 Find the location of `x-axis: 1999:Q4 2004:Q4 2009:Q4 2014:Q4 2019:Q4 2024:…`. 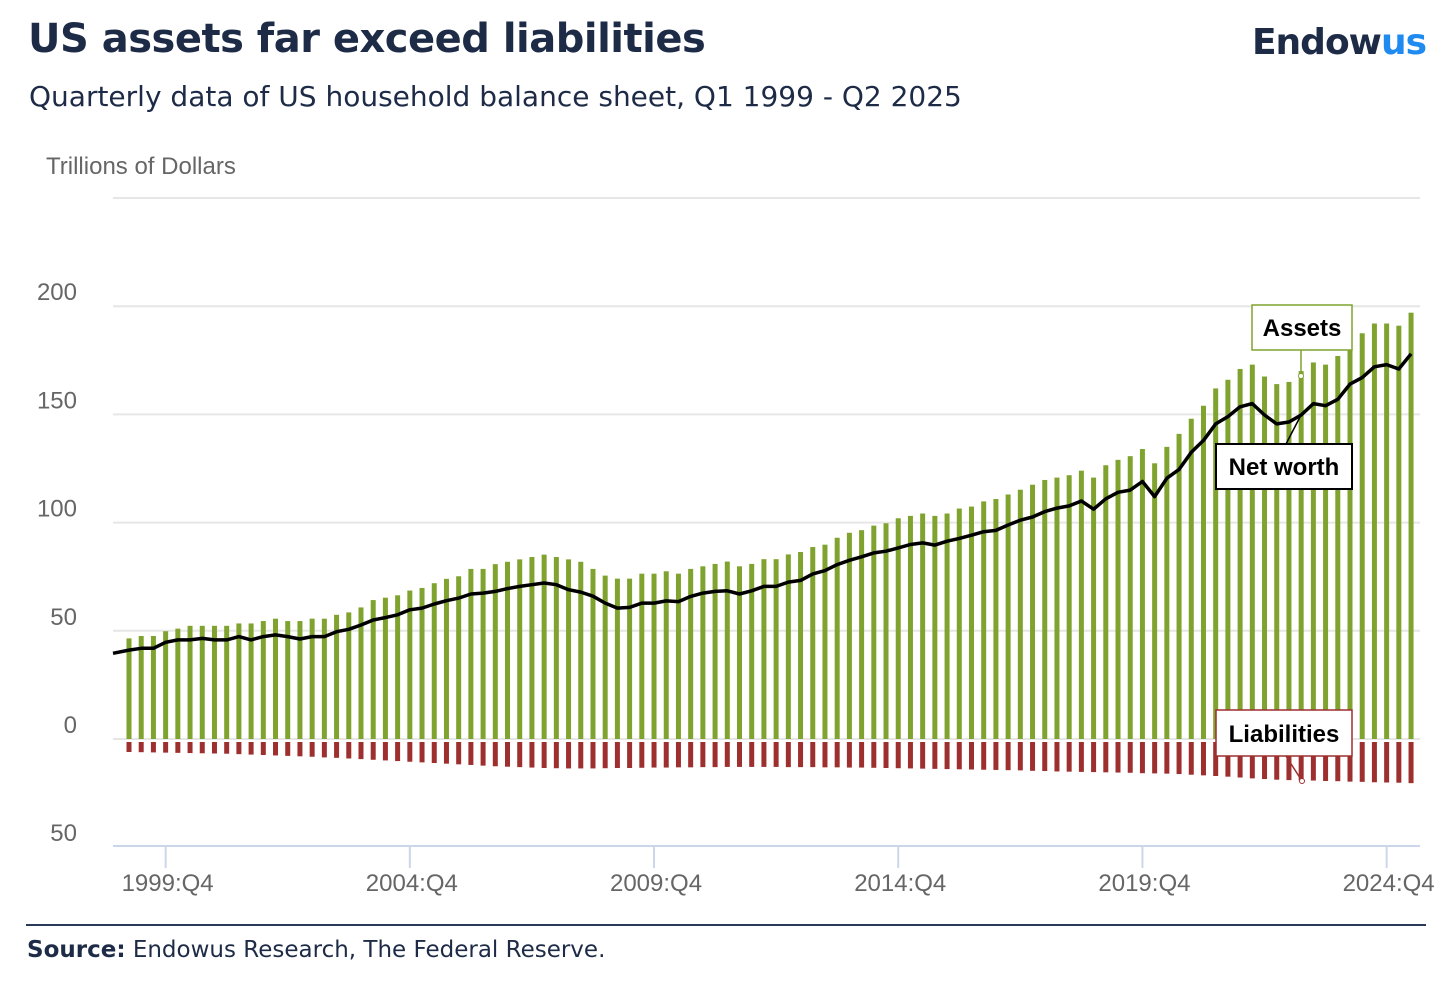

x-axis: 1999:Q4 2004:Q4 2009:Q4 2014:Q4 2019:Q4 2024:… is located at coordinates (774, 871).